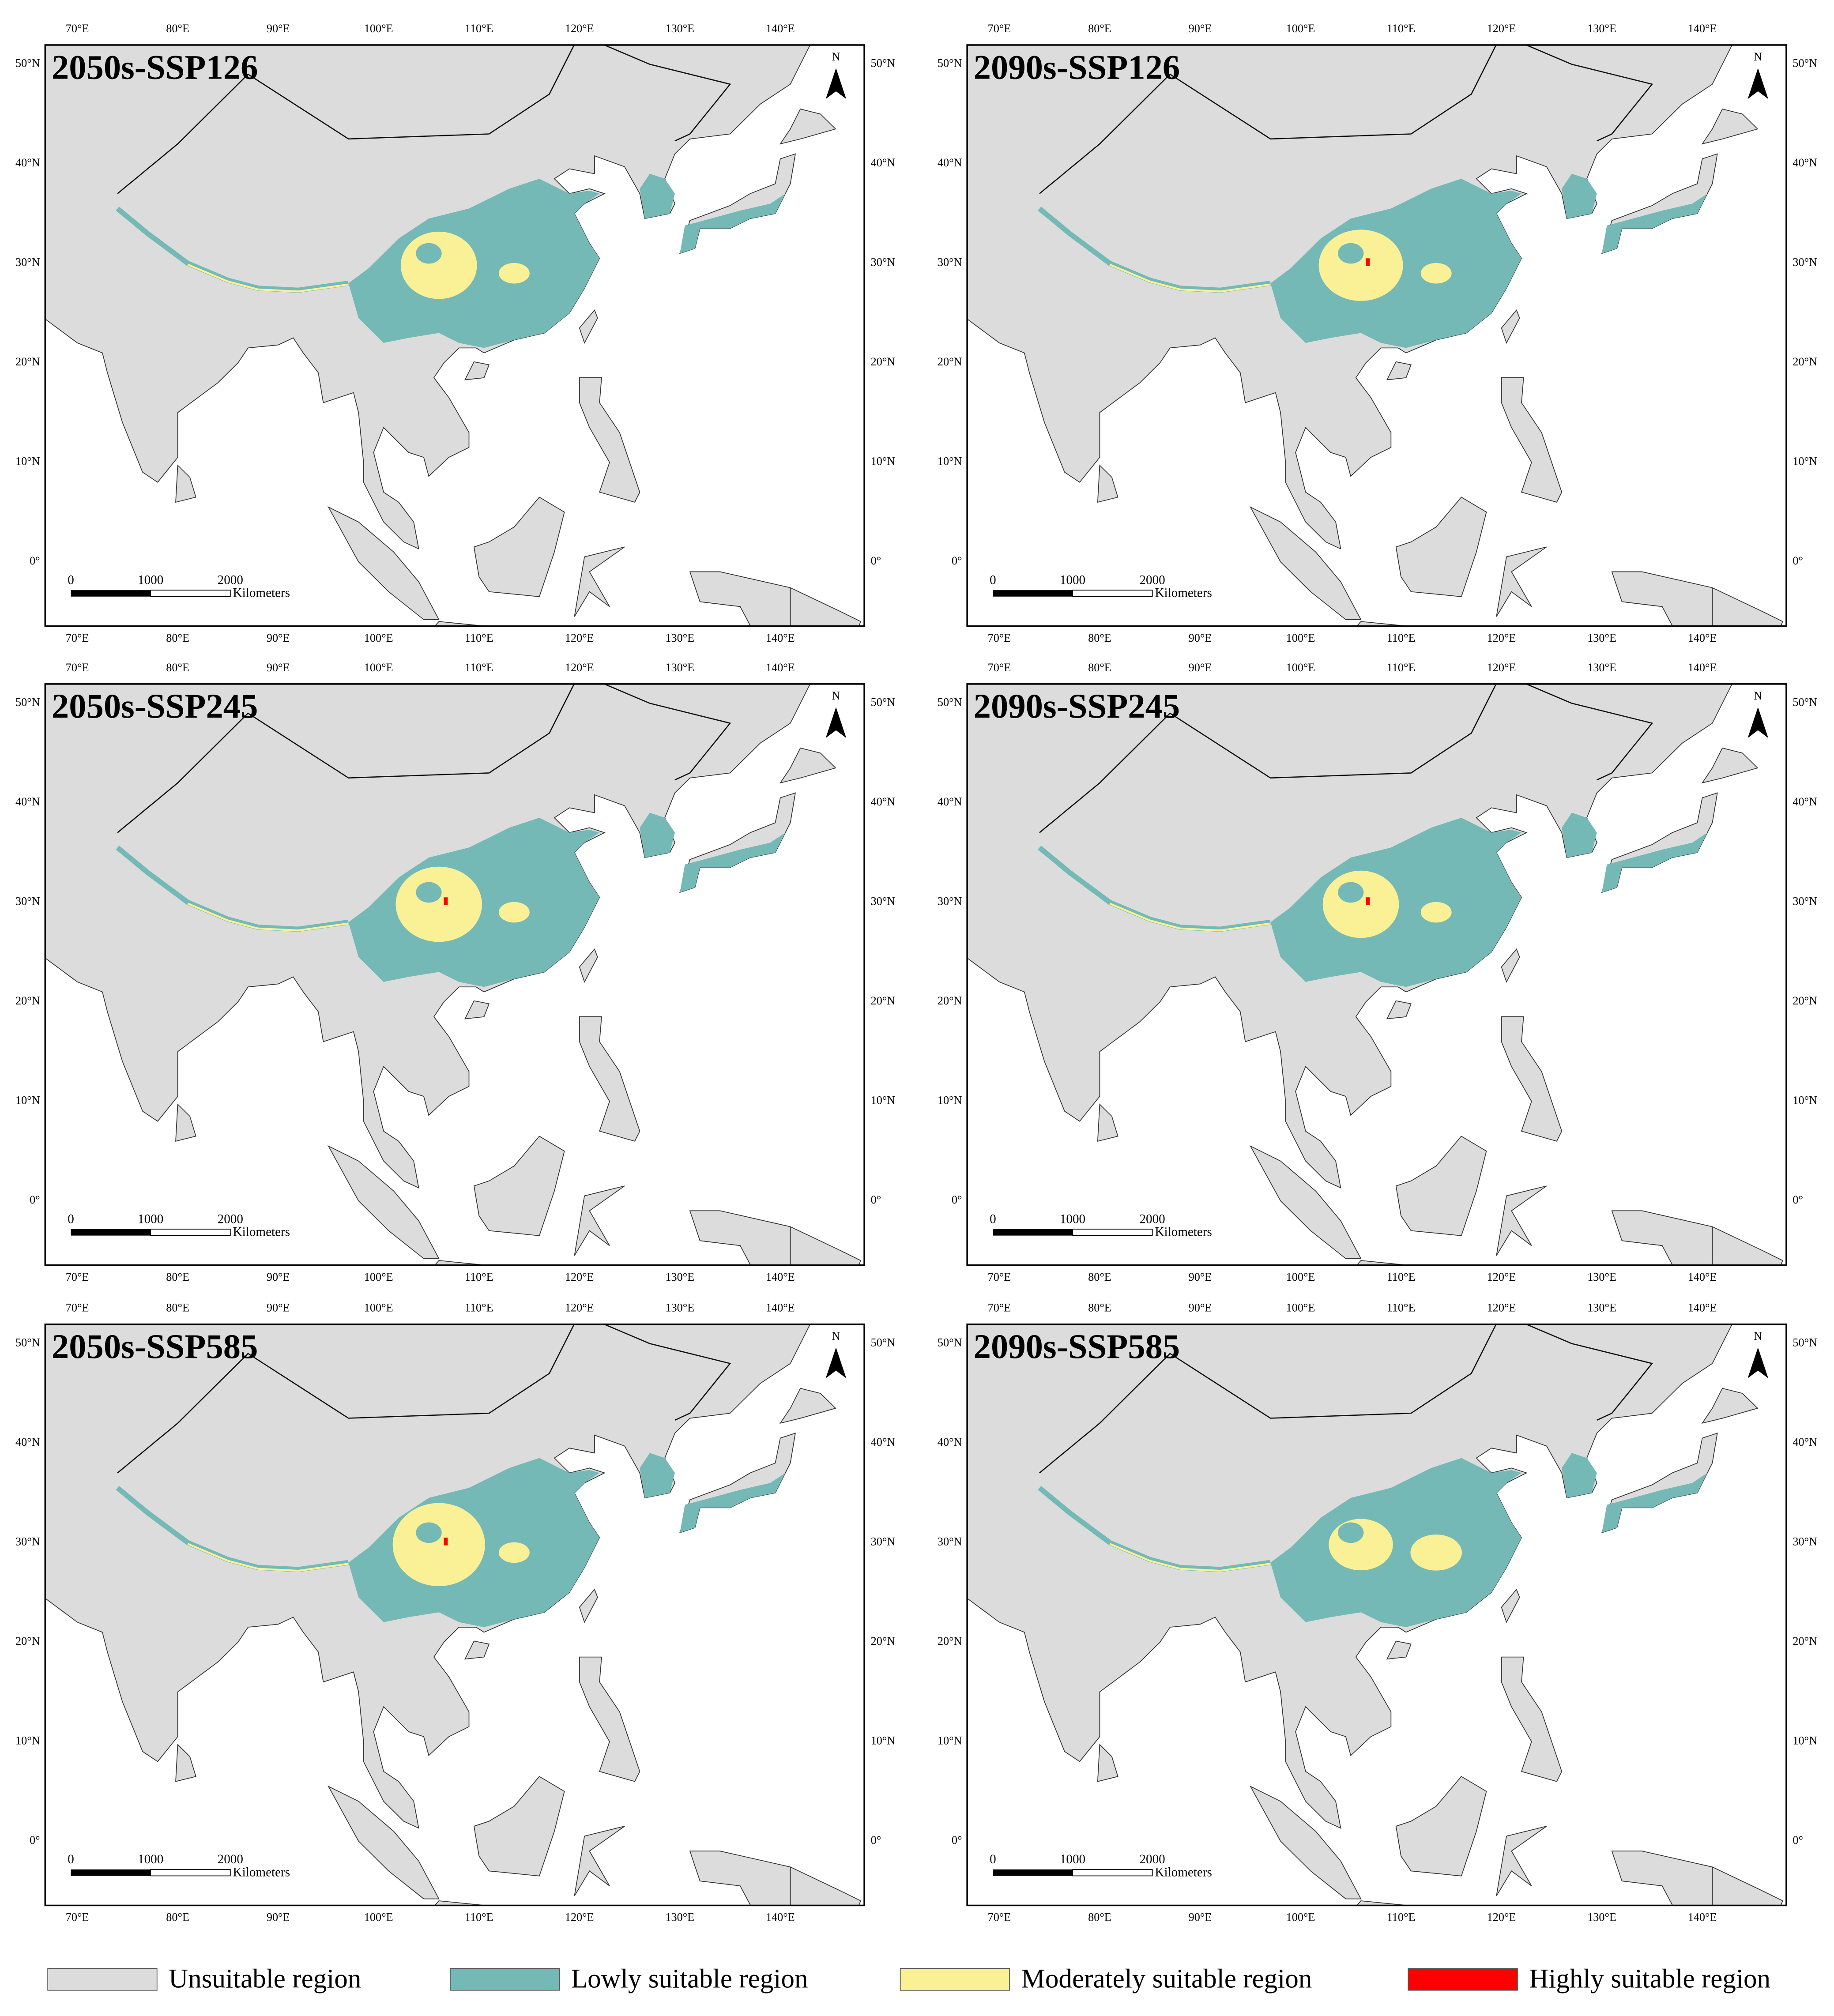 This screenshot has height=2016, width=1834. Describe the element at coordinates (1183, 1872) in the screenshot. I see `scale-unit: Kilometers` at that location.